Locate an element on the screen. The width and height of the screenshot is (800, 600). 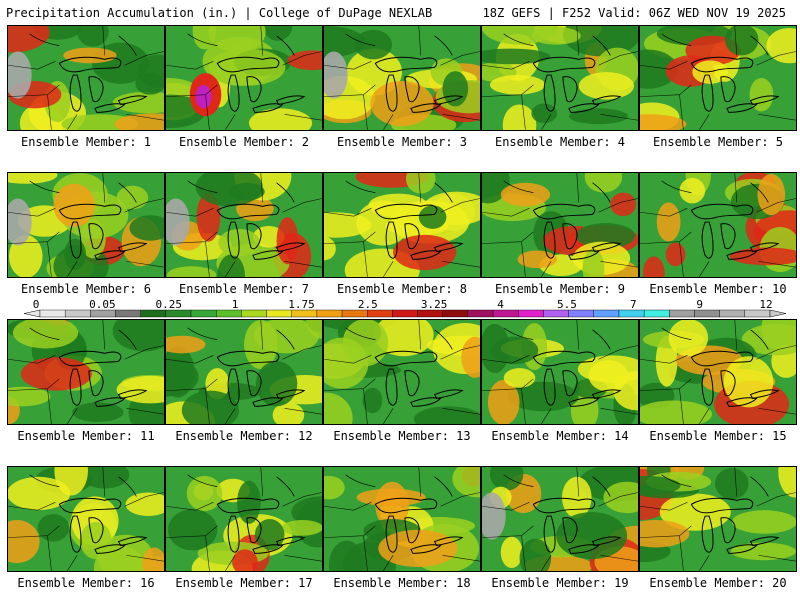
colorbar-label: 3.25 is located at coordinates (434, 304).